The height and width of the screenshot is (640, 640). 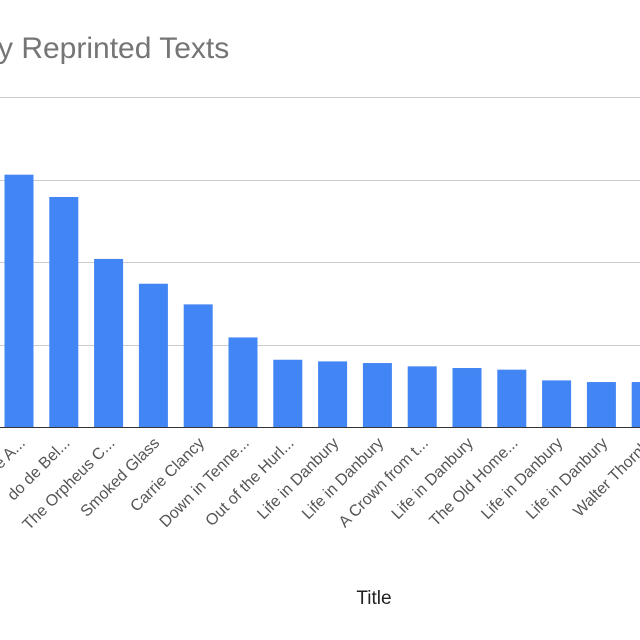 What do you see at coordinates (121, 478) in the screenshot?
I see `x-tick-label: Smoked Glass` at bounding box center [121, 478].